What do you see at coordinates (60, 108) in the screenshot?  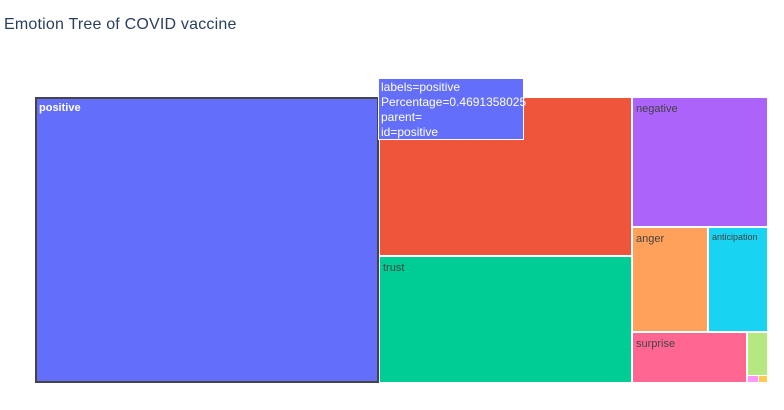 I see `treemap-label-positive: positive` at bounding box center [60, 108].